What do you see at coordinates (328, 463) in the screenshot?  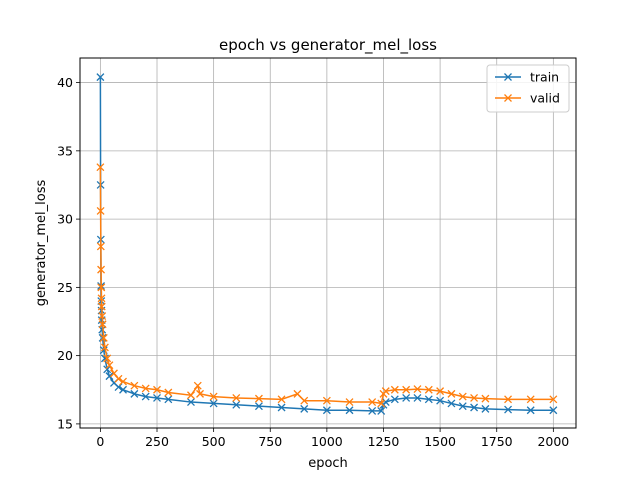 I see `x-axis-label: epoch` at bounding box center [328, 463].